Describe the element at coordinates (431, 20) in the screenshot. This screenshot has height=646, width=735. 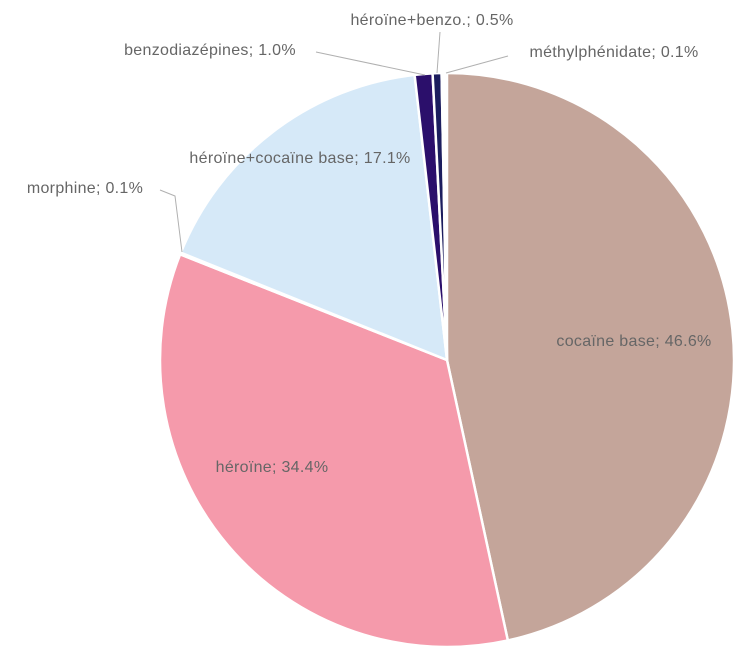
I see `data-label: héroïne+benzo.; 0.5%` at that location.